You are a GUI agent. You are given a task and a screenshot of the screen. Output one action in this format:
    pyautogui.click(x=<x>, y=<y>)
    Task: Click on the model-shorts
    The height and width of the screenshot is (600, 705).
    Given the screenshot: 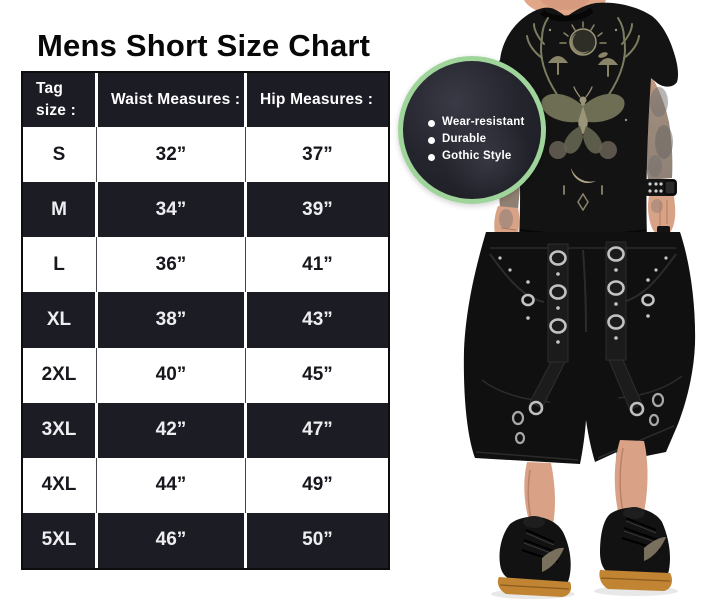 What is the action you would take?
    pyautogui.click(x=579, y=348)
    